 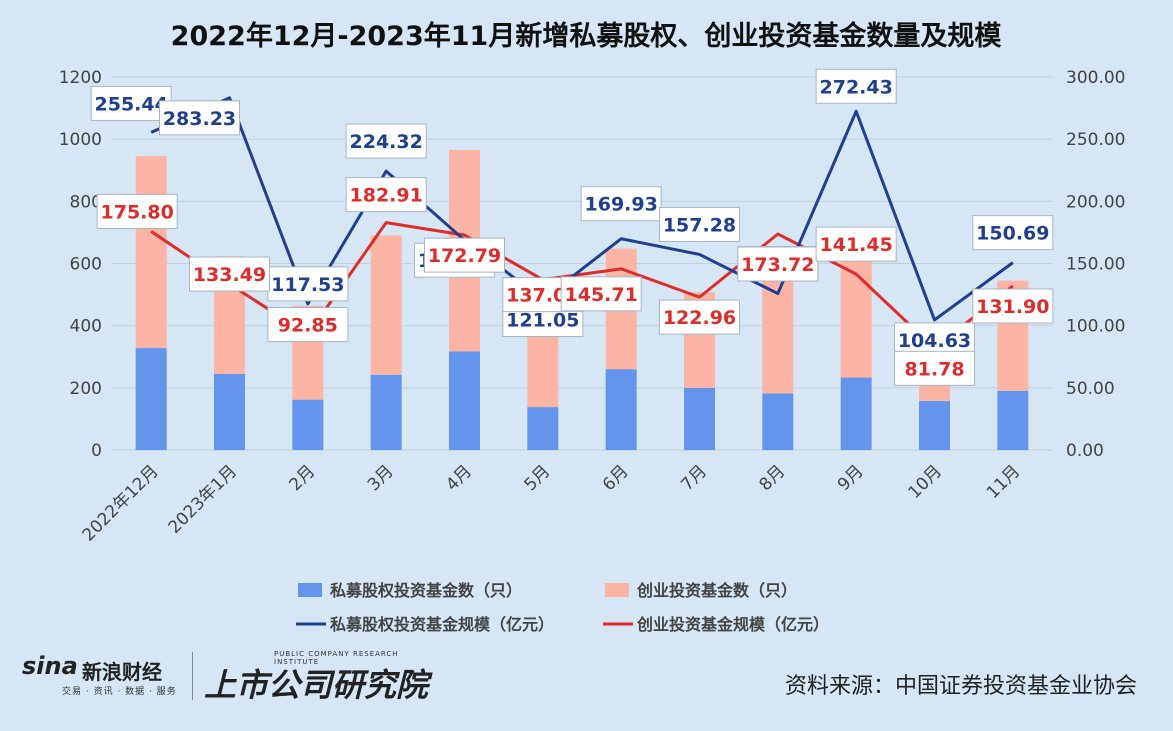 What do you see at coordinates (86, 327) in the screenshot?
I see `left-axis-tick: 400` at bounding box center [86, 327].